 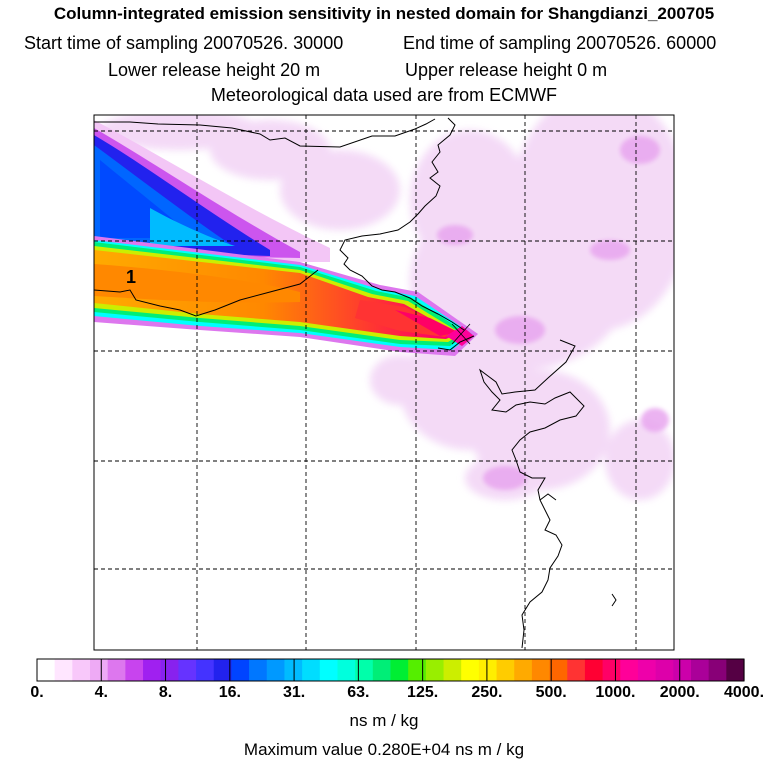 I want to click on end-time: End time of sampling 20070526. 60000, so click(x=560, y=43).